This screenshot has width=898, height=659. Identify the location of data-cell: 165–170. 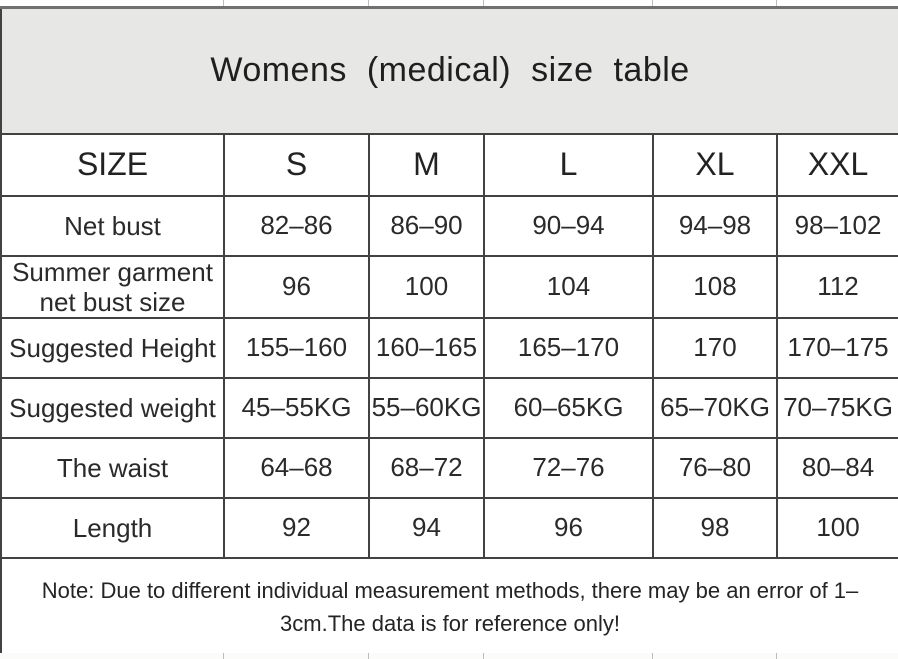
(568, 347).